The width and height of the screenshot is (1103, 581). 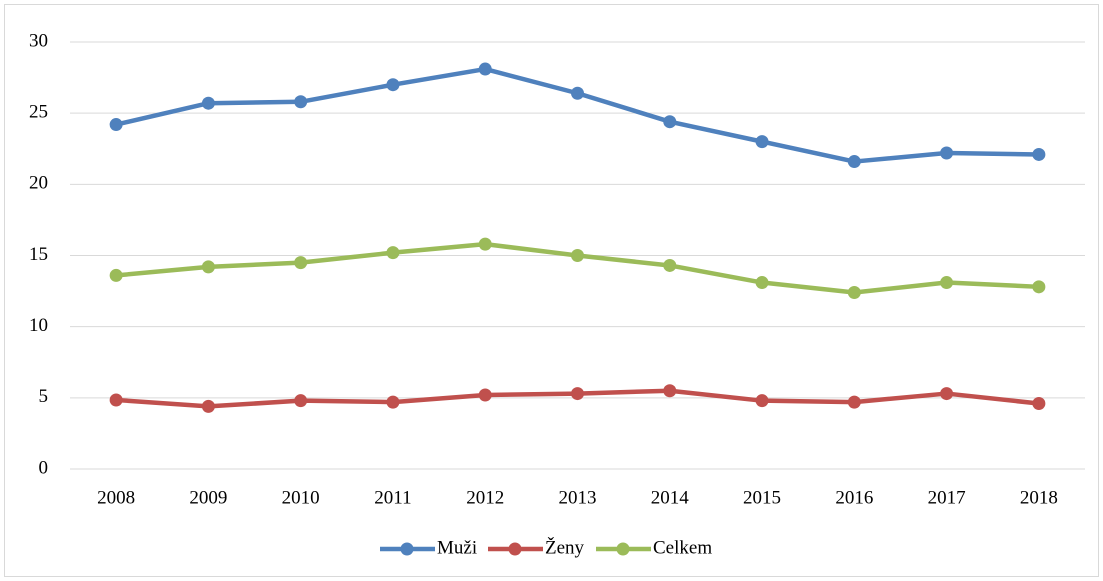 I want to click on x-tick-label: 2011, so click(x=392, y=497).